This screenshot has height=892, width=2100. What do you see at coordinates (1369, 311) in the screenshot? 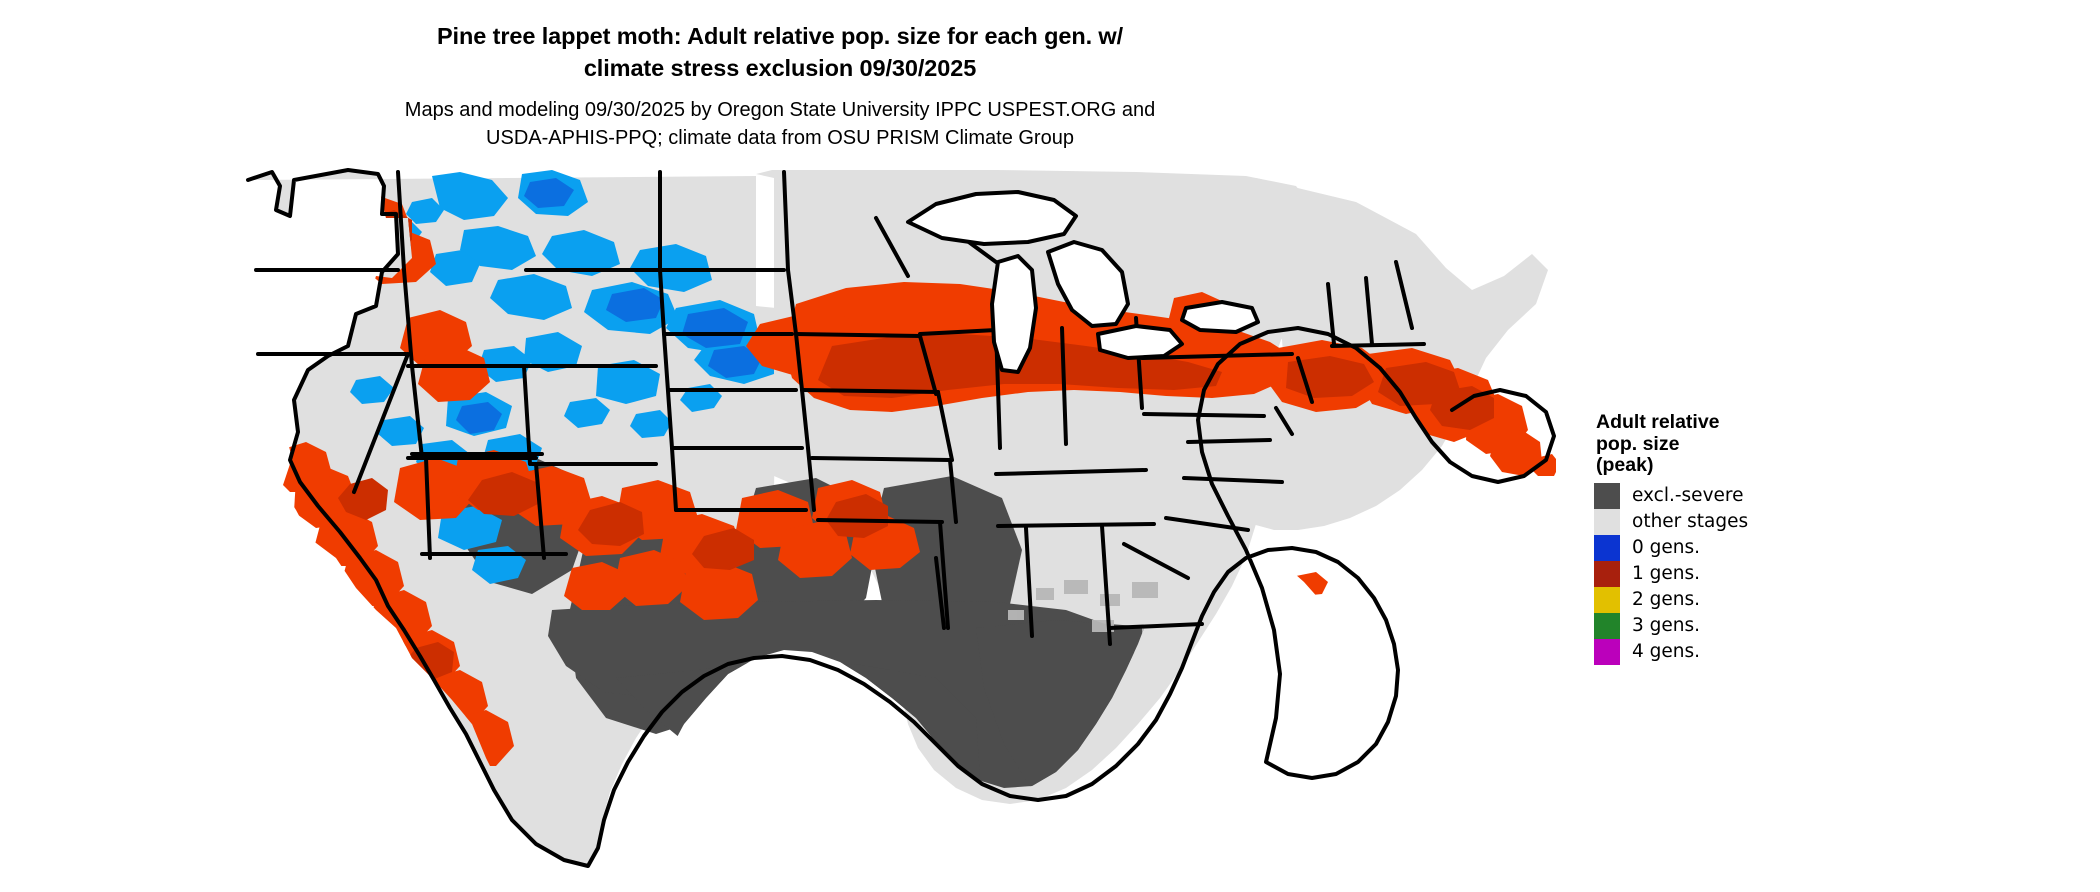
I see `border-vt-nh` at bounding box center [1369, 311].